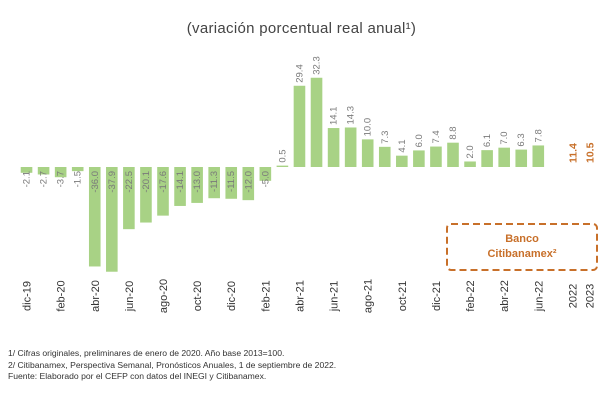  What do you see at coordinates (198, 296) in the screenshot?
I see `tick-label-oct-20: oct-20` at bounding box center [198, 296].